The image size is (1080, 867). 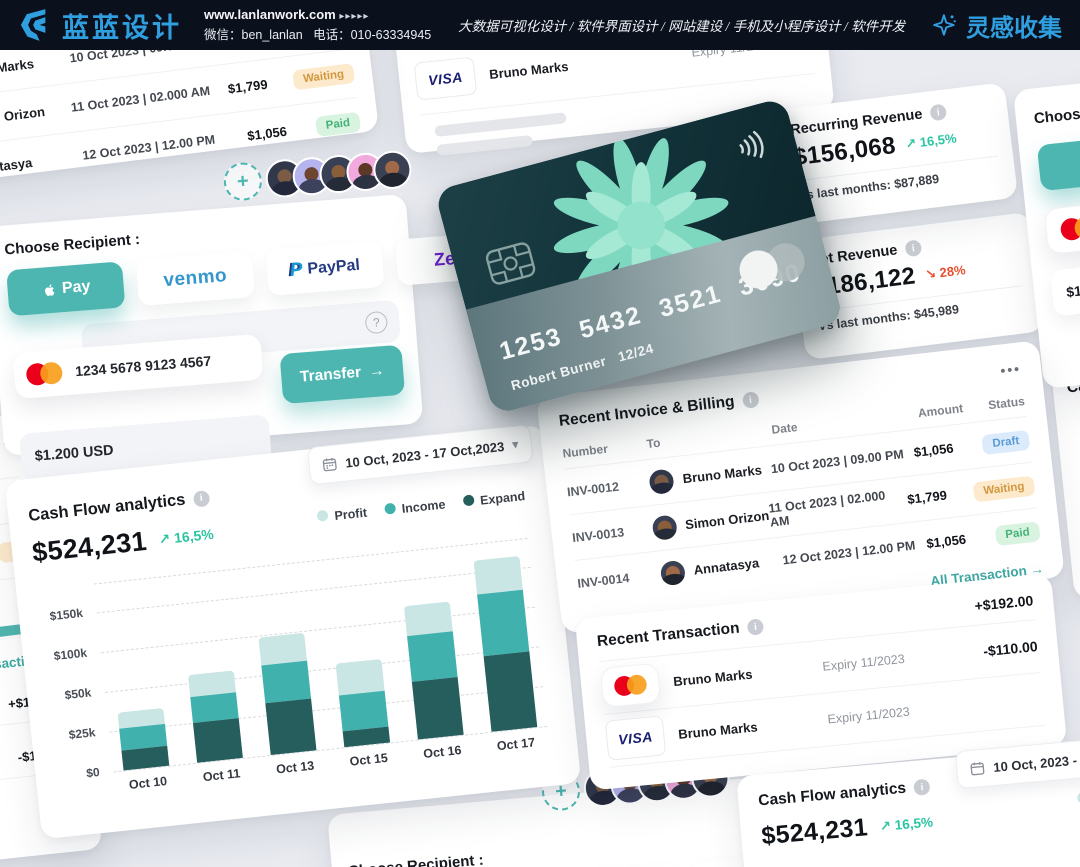 I want to click on invoice-number: INV-0012, so click(x=593, y=489).